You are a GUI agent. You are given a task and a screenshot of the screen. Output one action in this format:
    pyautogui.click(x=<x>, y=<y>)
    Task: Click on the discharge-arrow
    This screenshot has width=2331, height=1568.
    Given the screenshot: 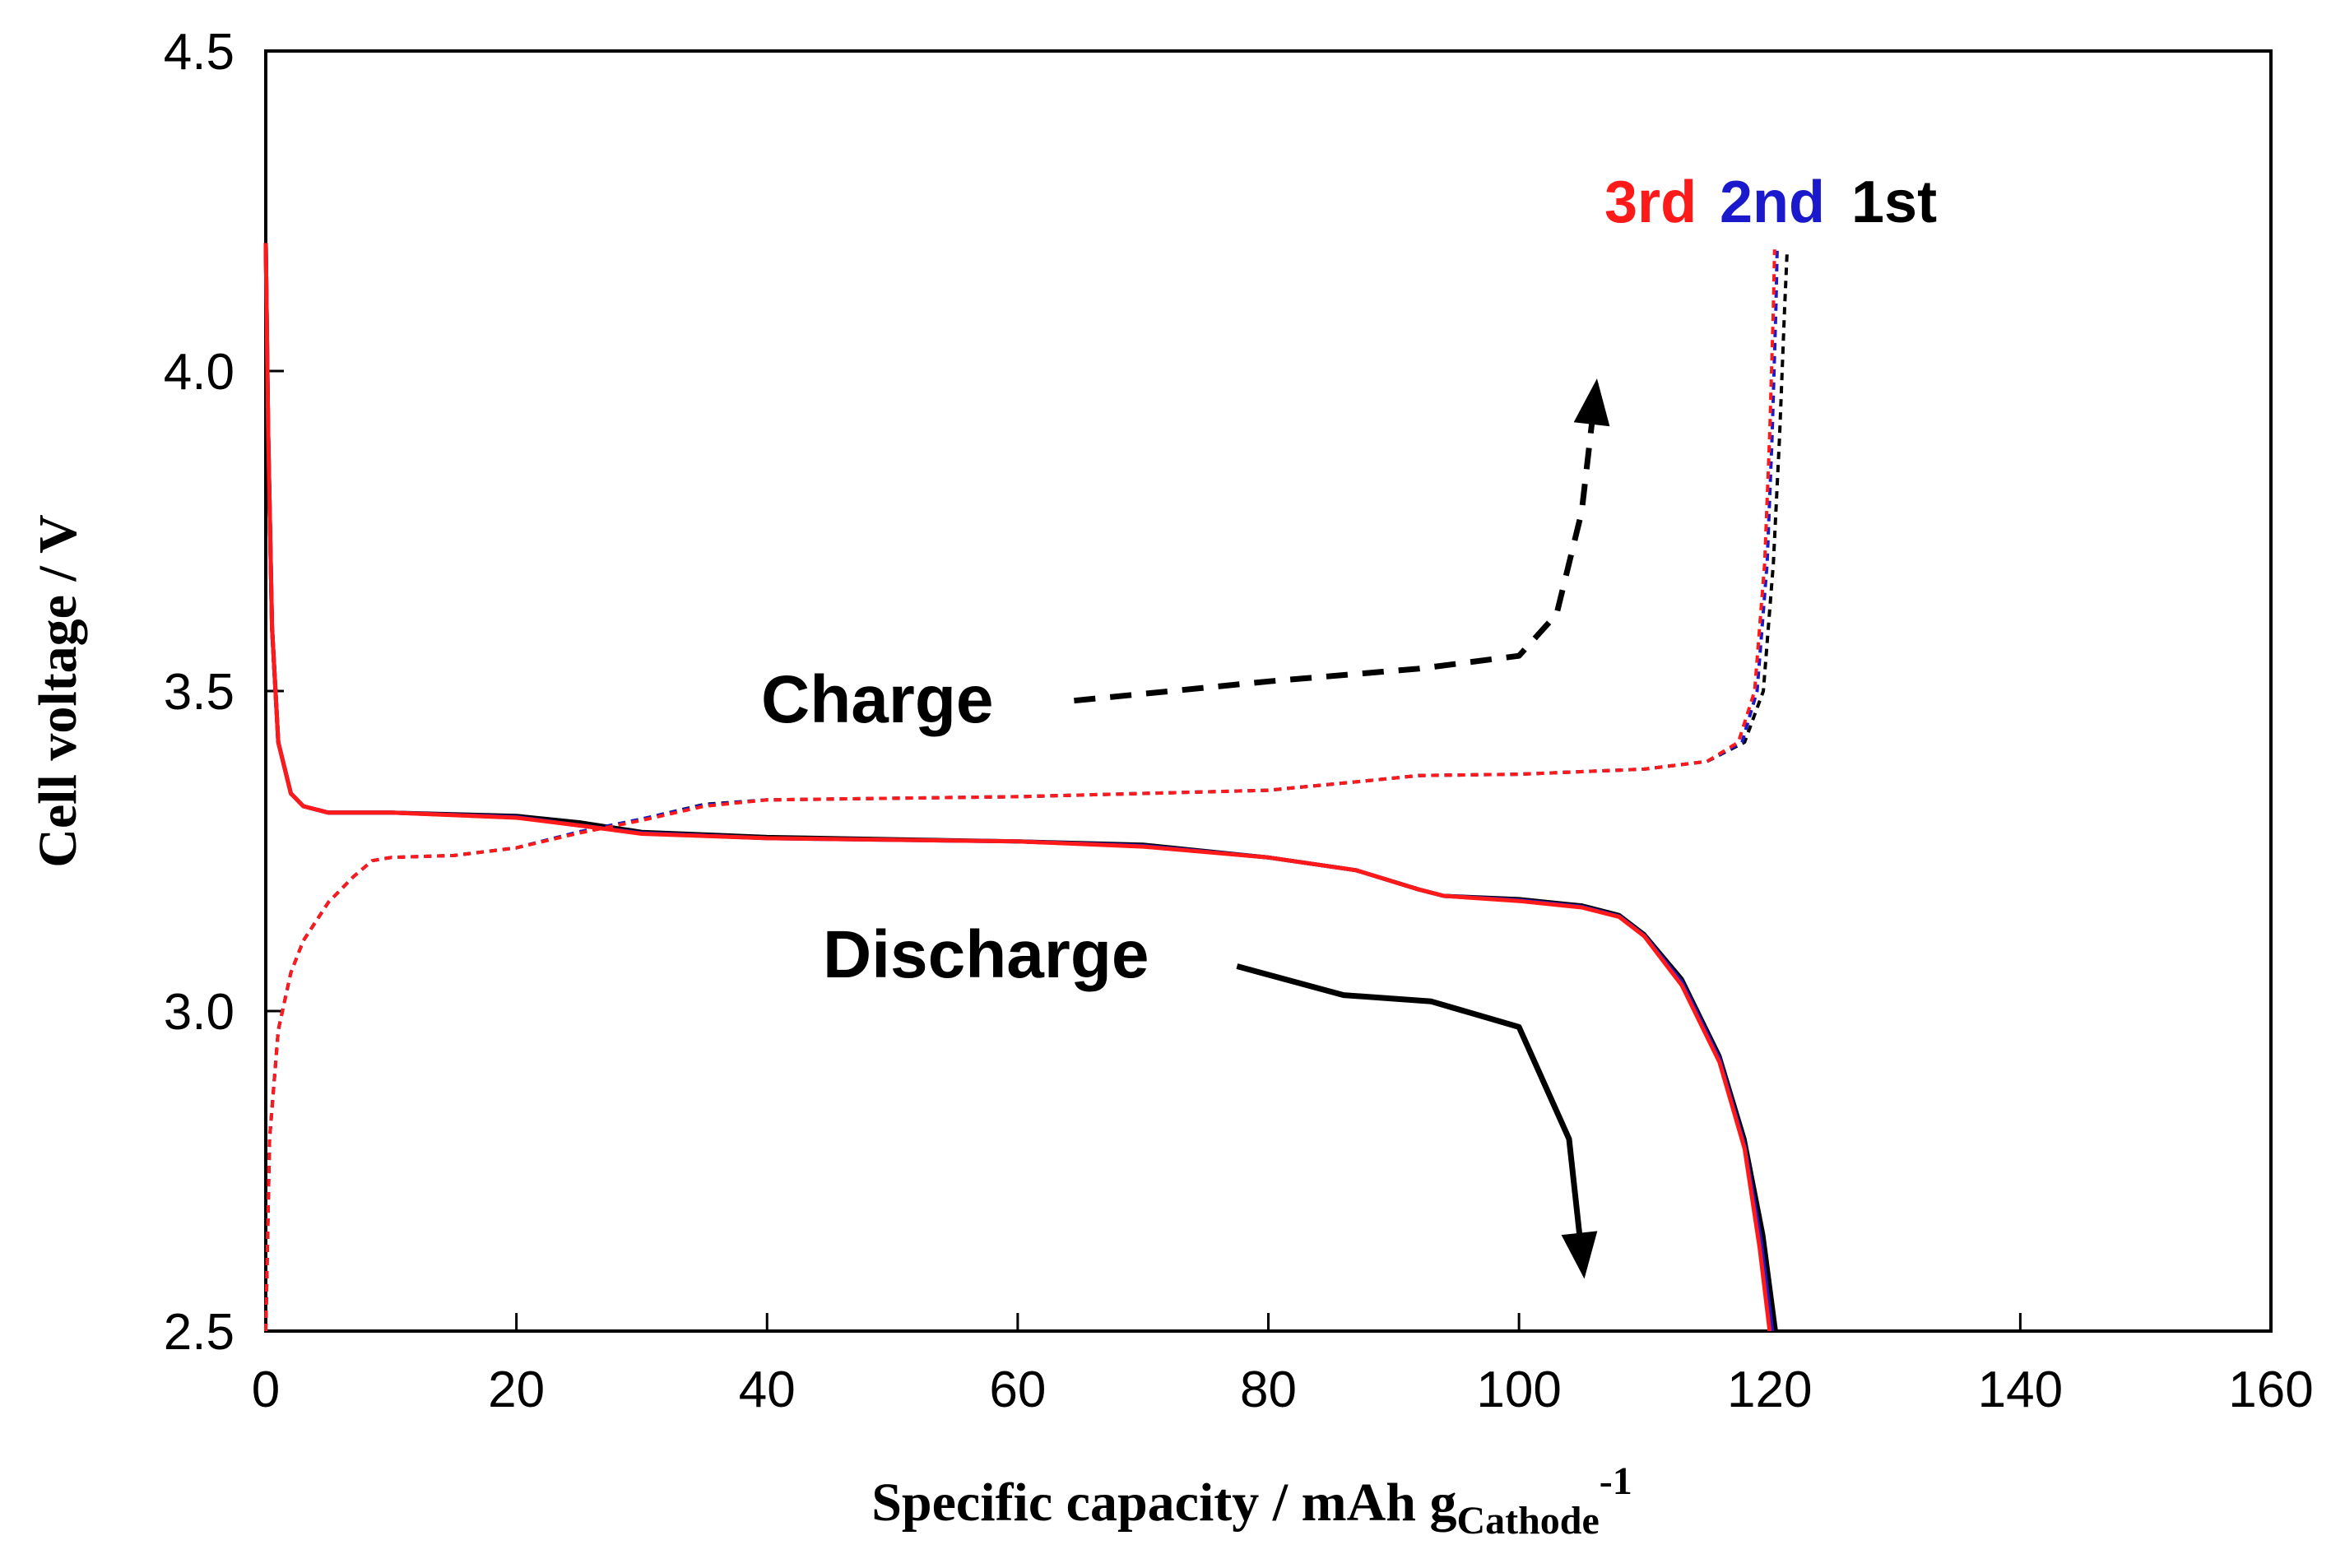 What is the action you would take?
    pyautogui.click(x=1410, y=1109)
    